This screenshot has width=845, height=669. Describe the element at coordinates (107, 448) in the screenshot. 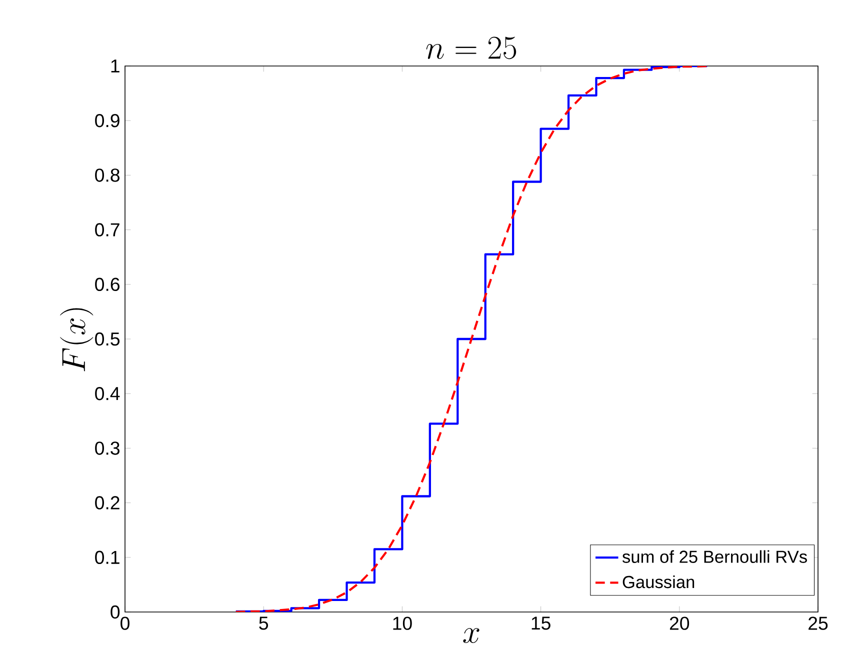

I see `y-tick-label: 0.3` at that location.